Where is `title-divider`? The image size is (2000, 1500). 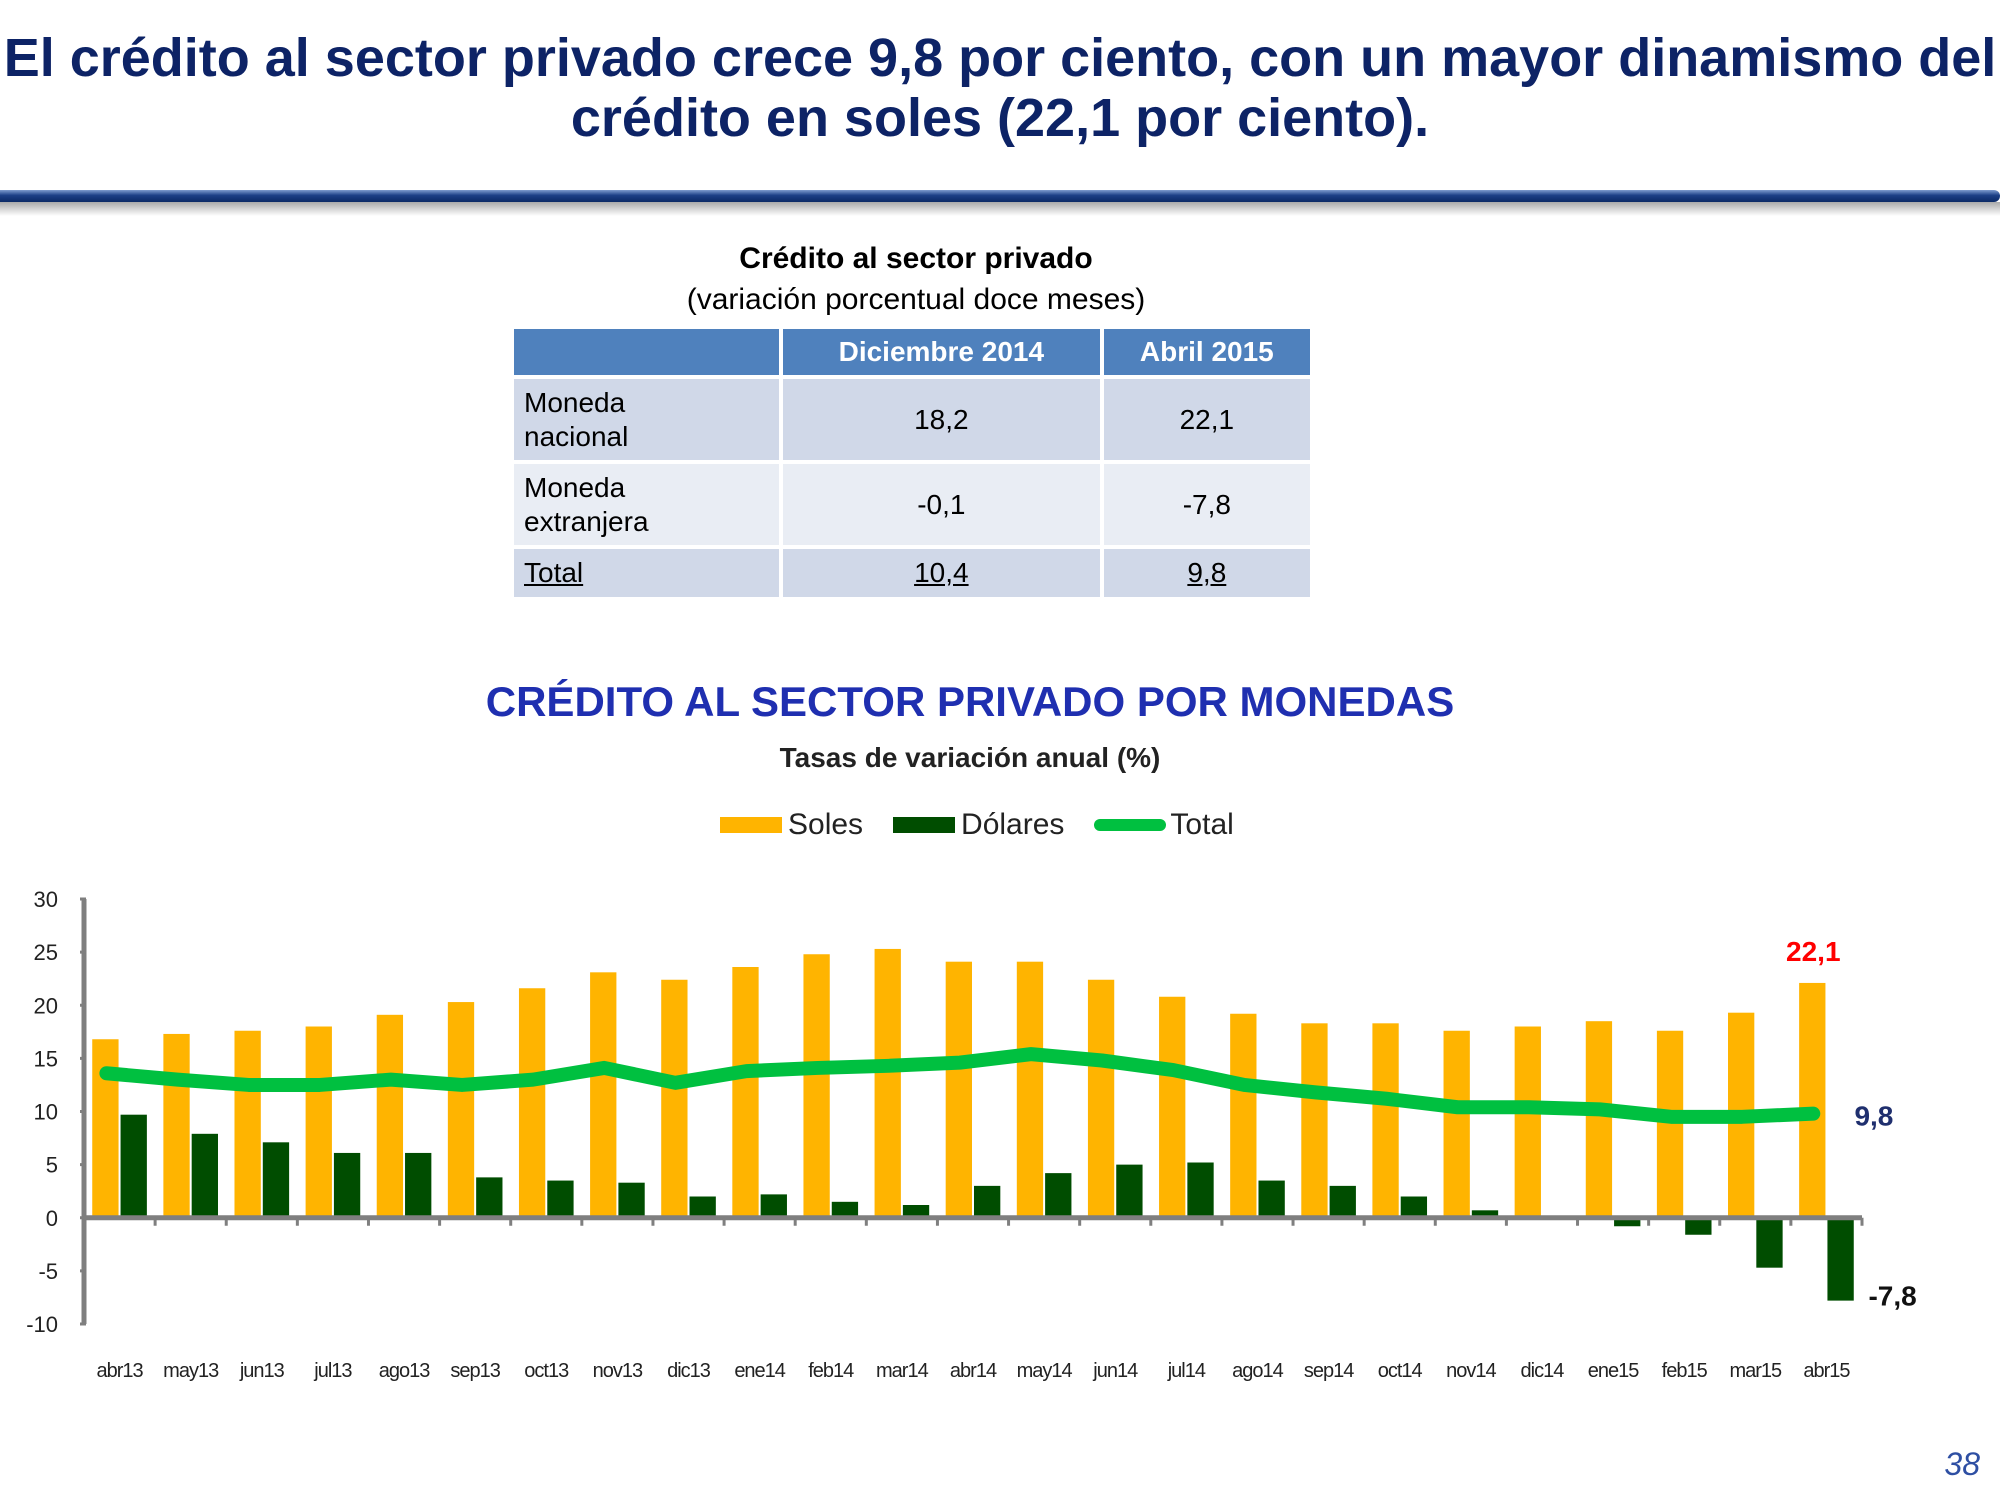
title-divider is located at coordinates (1000, 196).